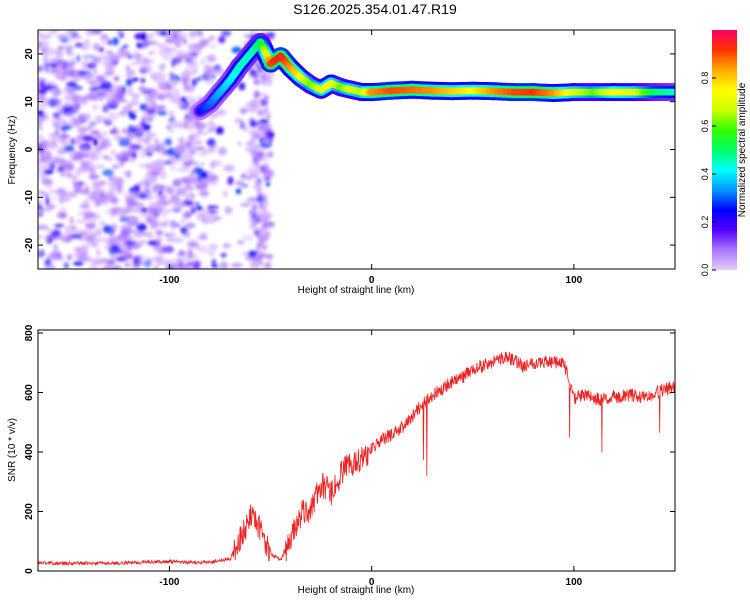 Image resolution: width=750 pixels, height=600 pixels. What do you see at coordinates (29, 392) in the screenshot?
I see `y-tick-label: 600` at bounding box center [29, 392].